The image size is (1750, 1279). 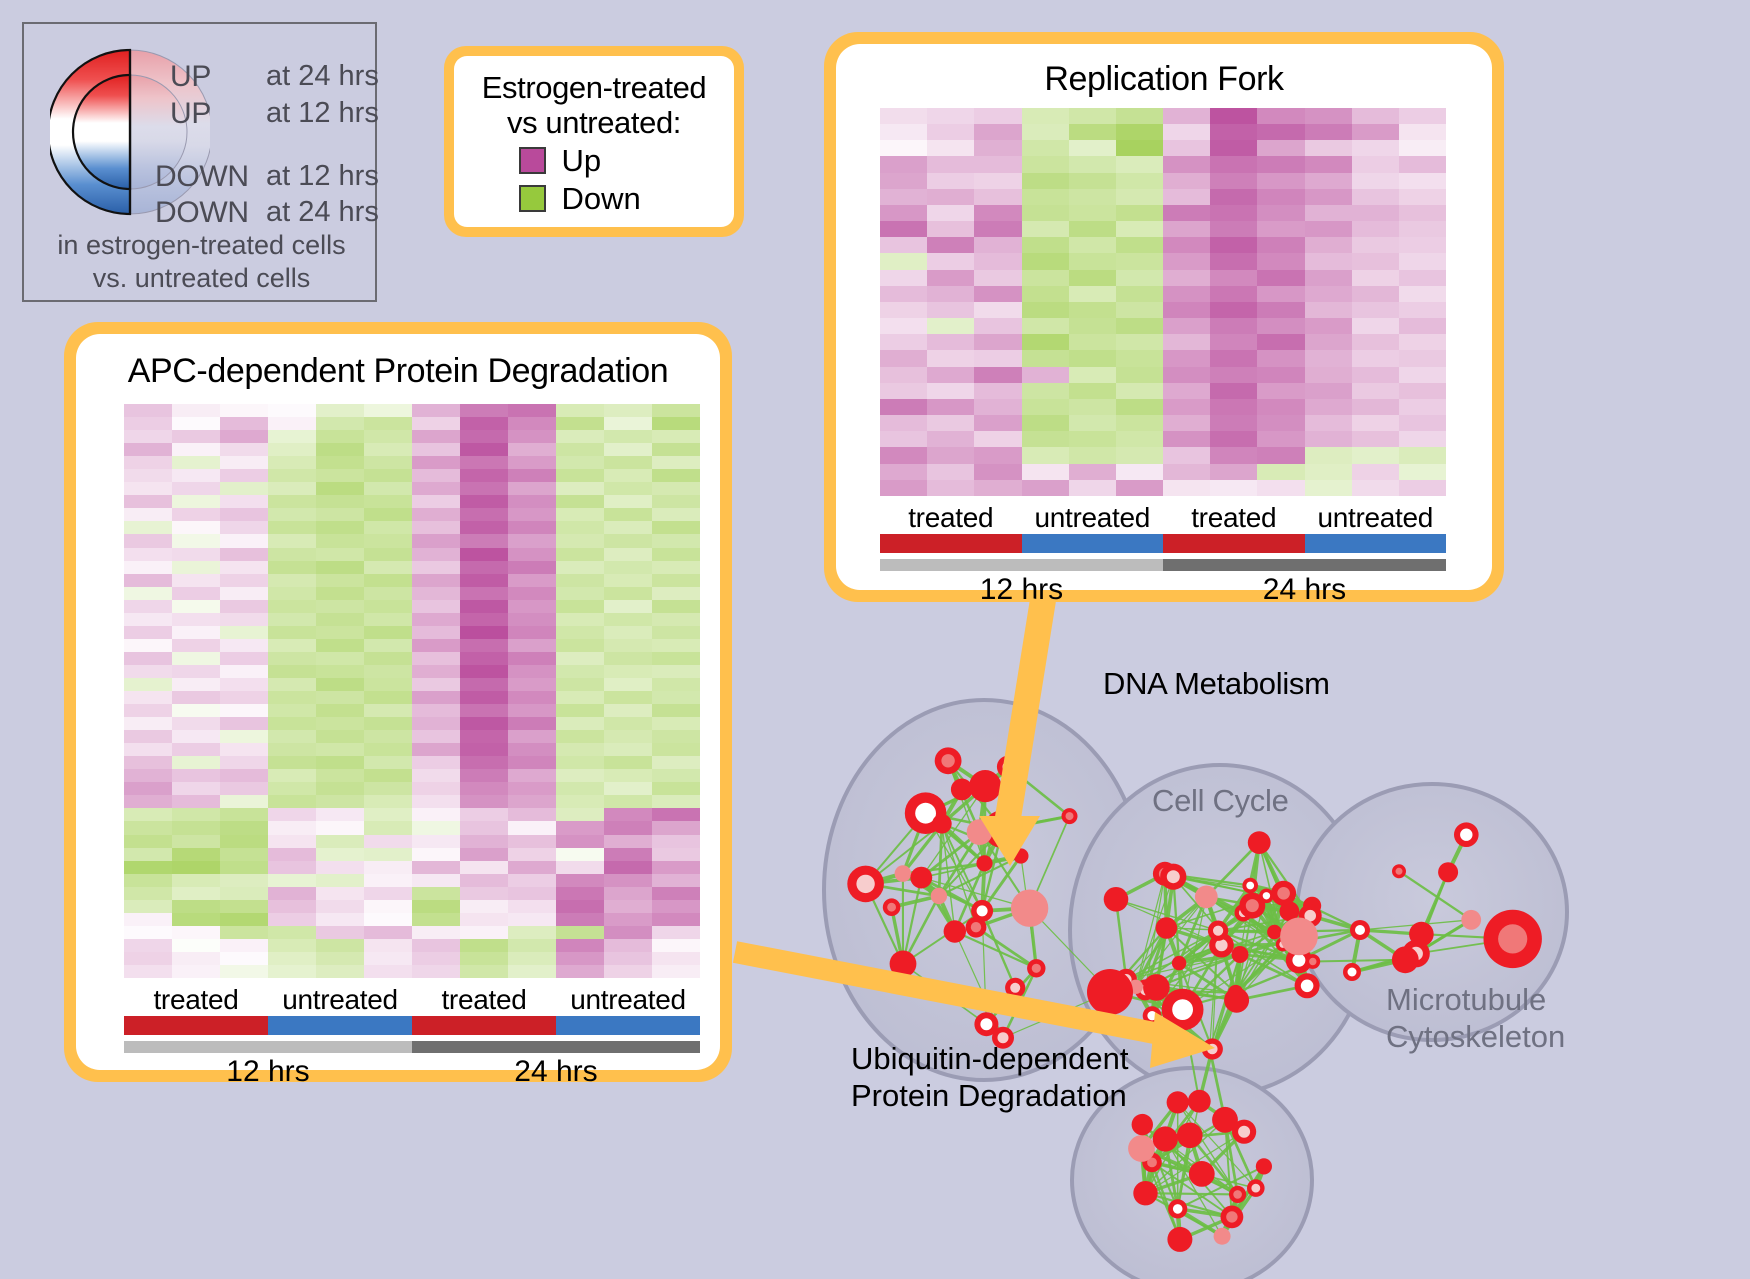 What do you see at coordinates (581, 160) in the screenshot?
I see `key-label-up: Up` at bounding box center [581, 160].